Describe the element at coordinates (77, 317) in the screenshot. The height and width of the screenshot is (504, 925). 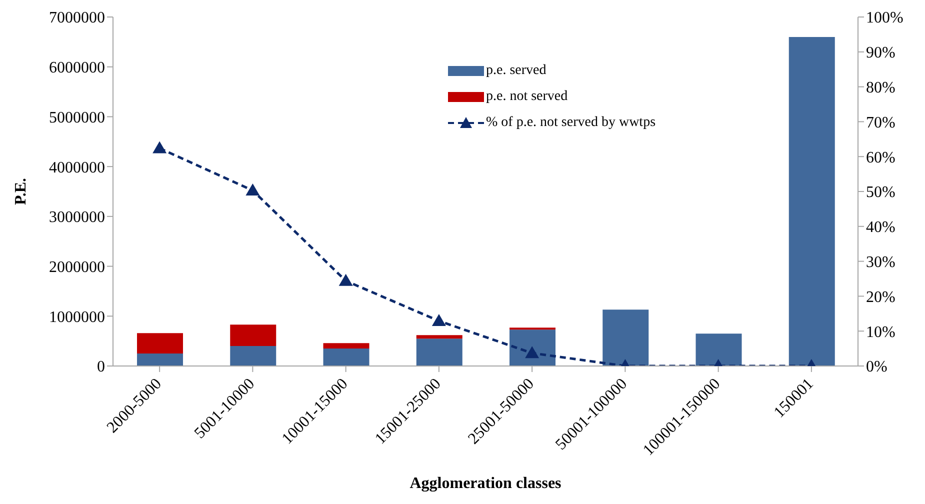
I see `y-tick-label: 1000000` at that location.